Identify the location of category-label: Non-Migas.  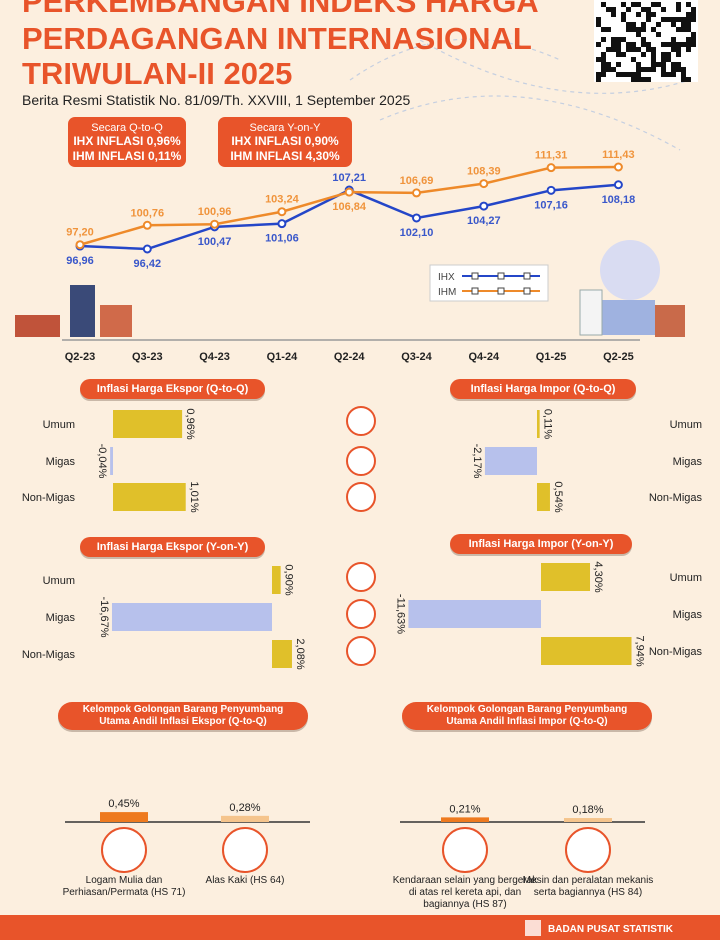
(676, 498).